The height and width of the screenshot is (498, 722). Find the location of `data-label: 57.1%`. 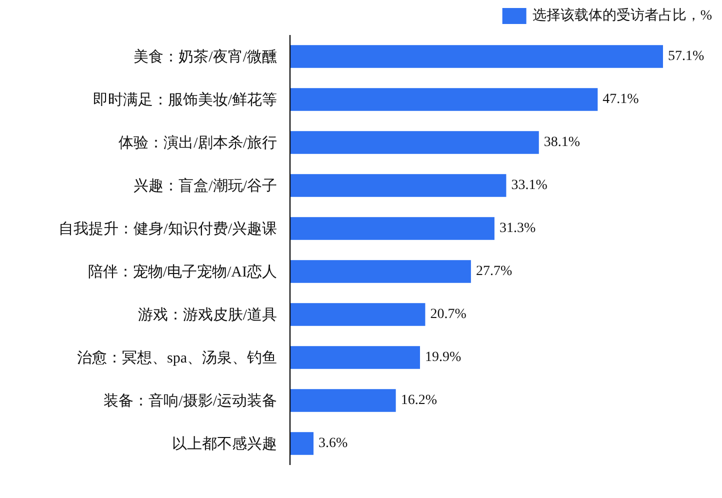

data-label: 57.1% is located at coordinates (686, 56).